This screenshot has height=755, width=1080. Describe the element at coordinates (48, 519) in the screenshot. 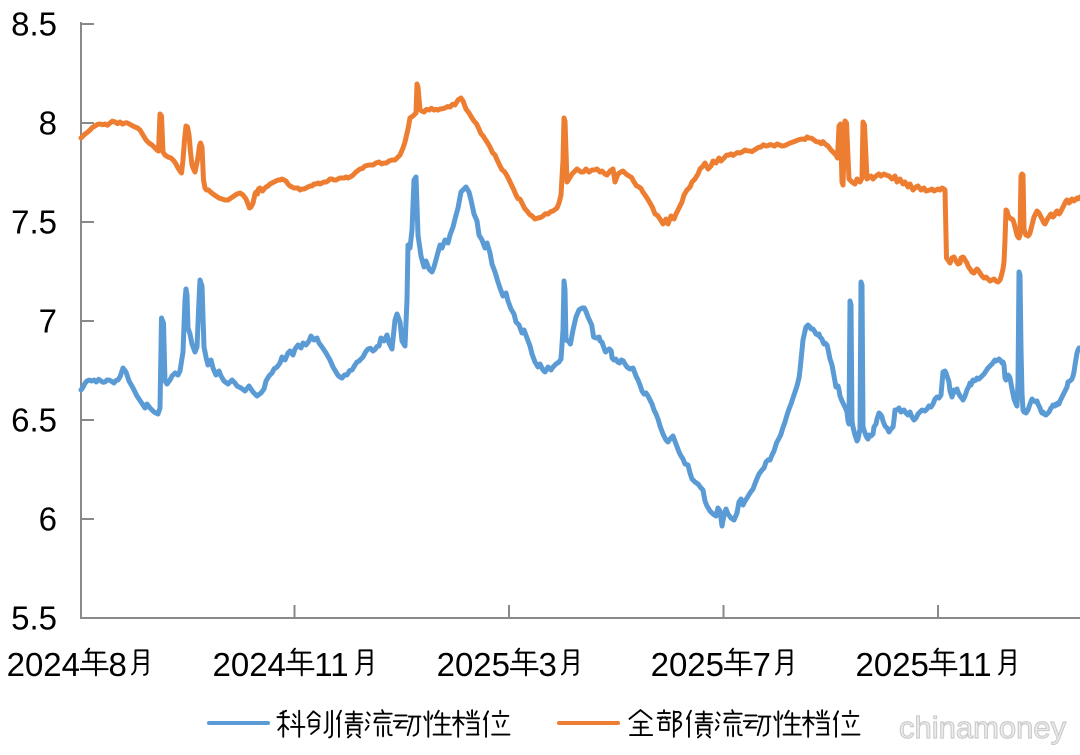

I see `svg-text: 6` at that location.